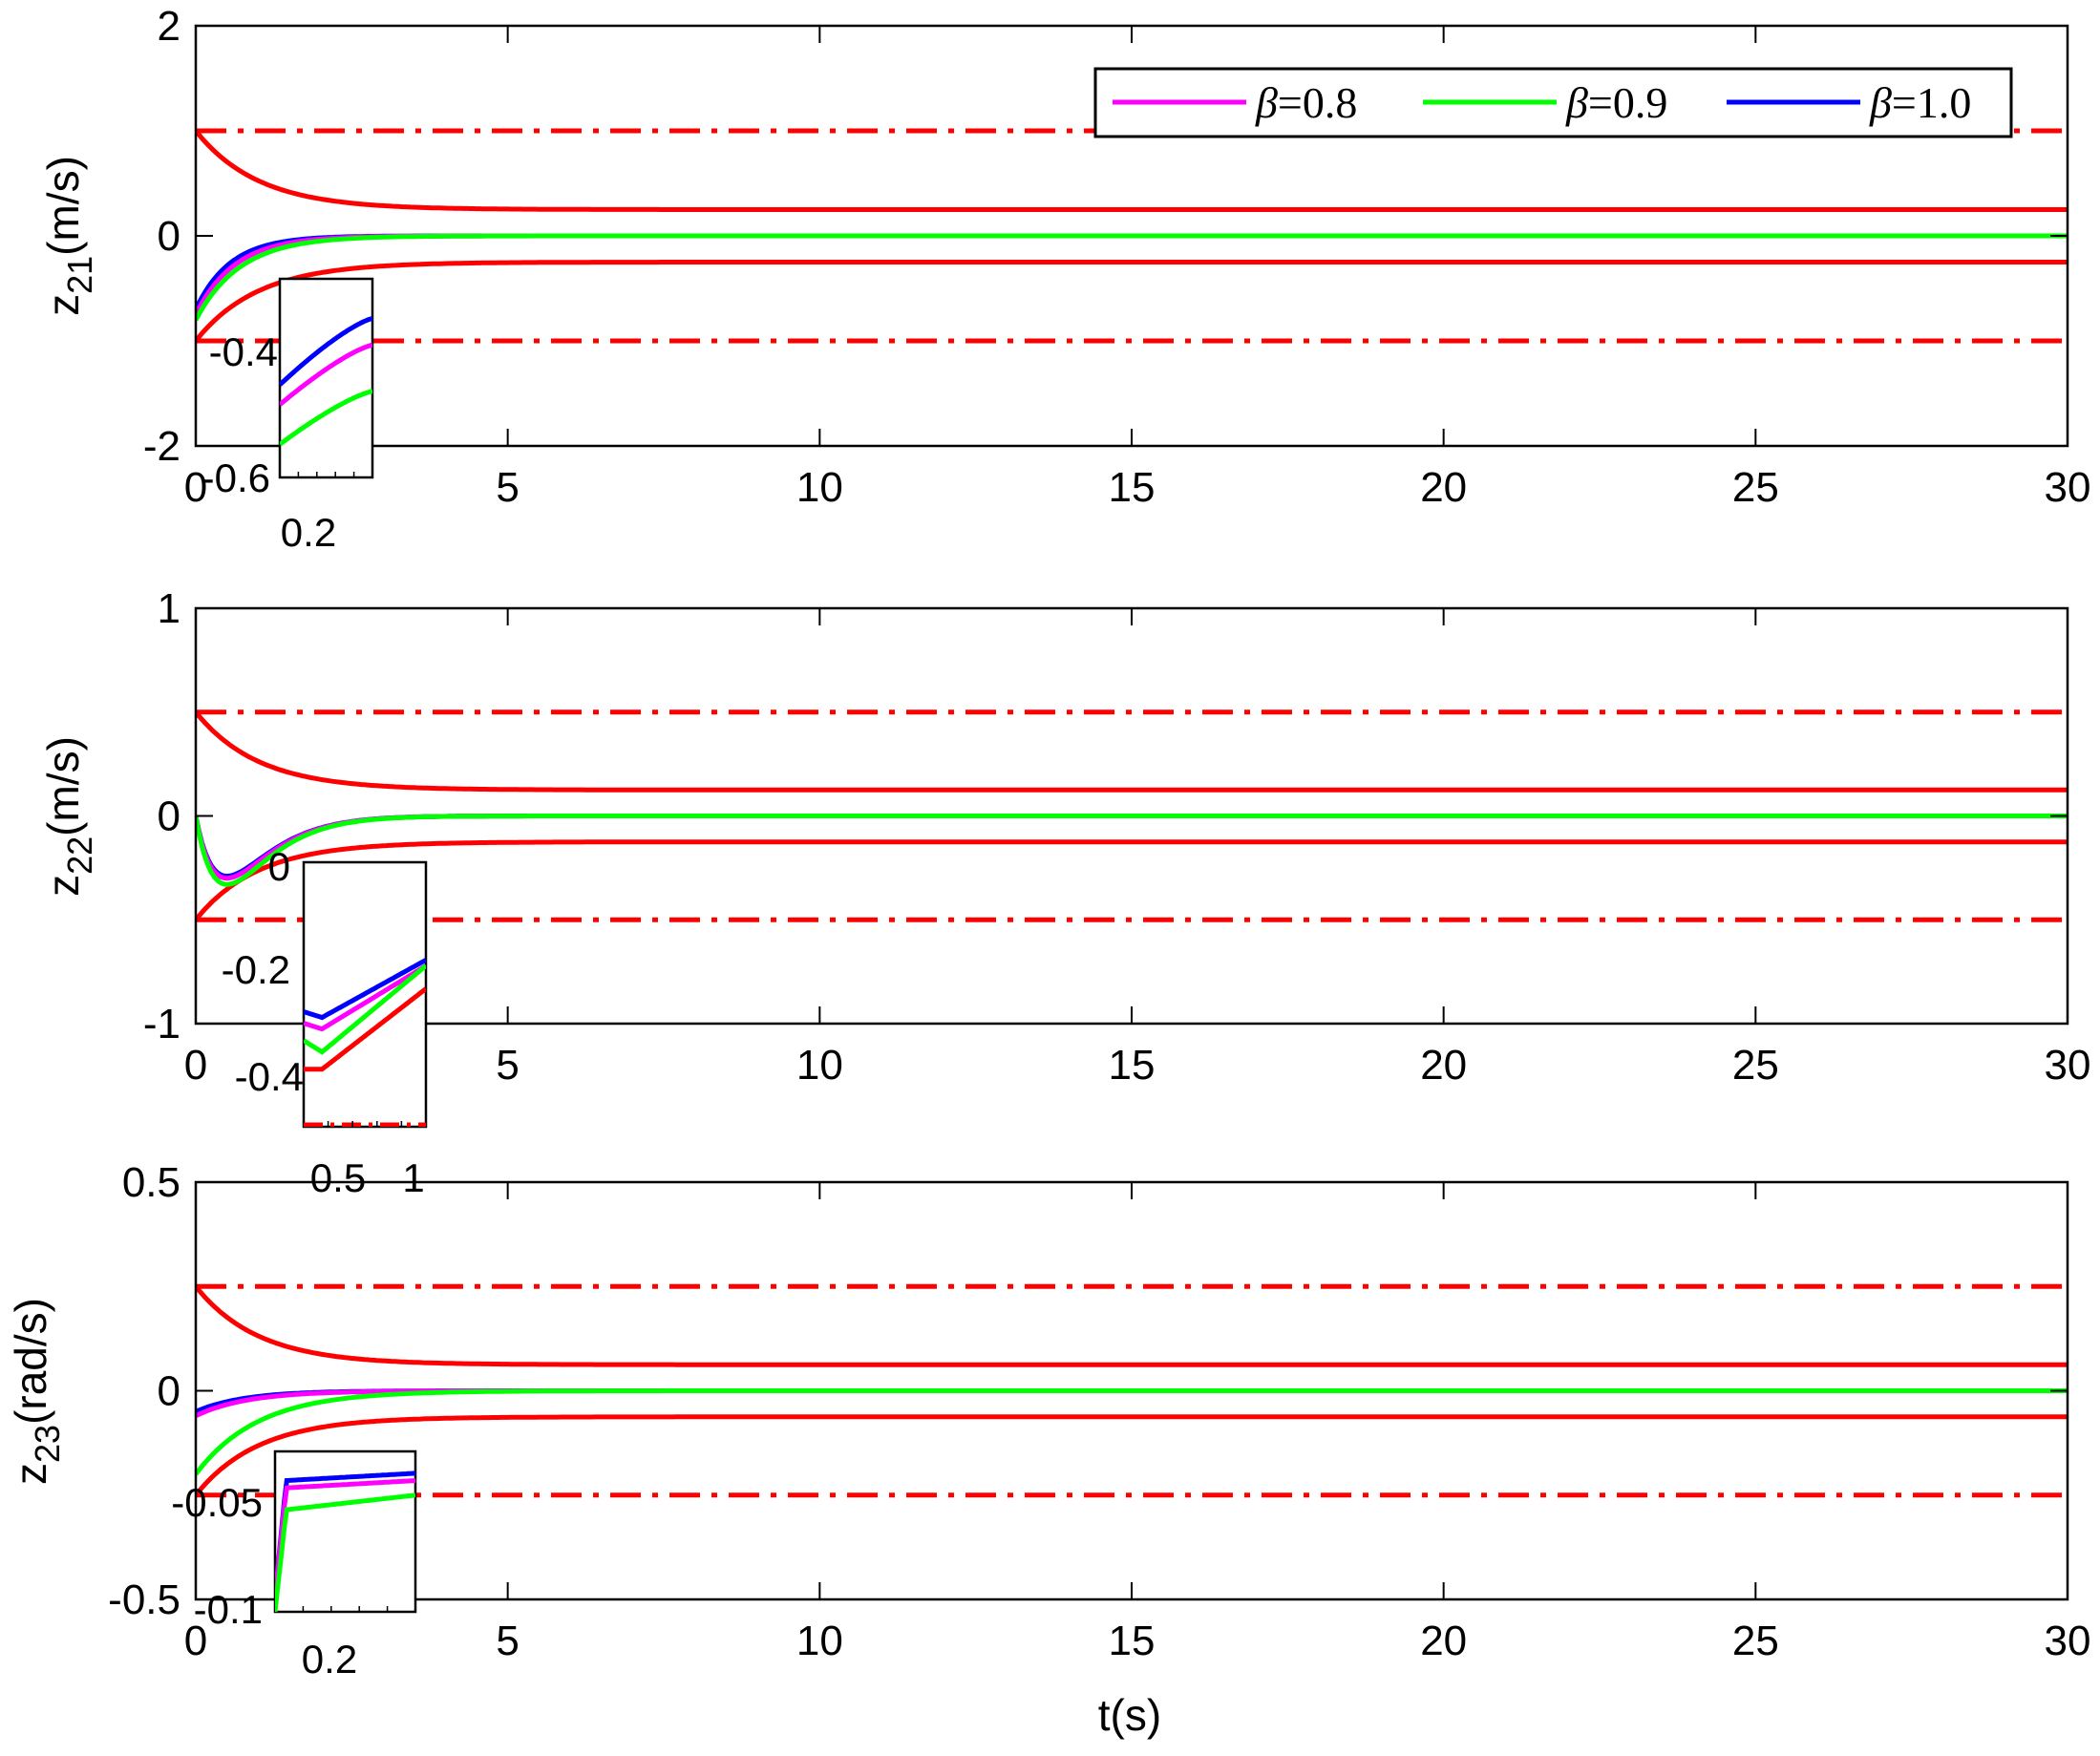  I want to click on inset-y-tick-label: -0.2, so click(256, 970).